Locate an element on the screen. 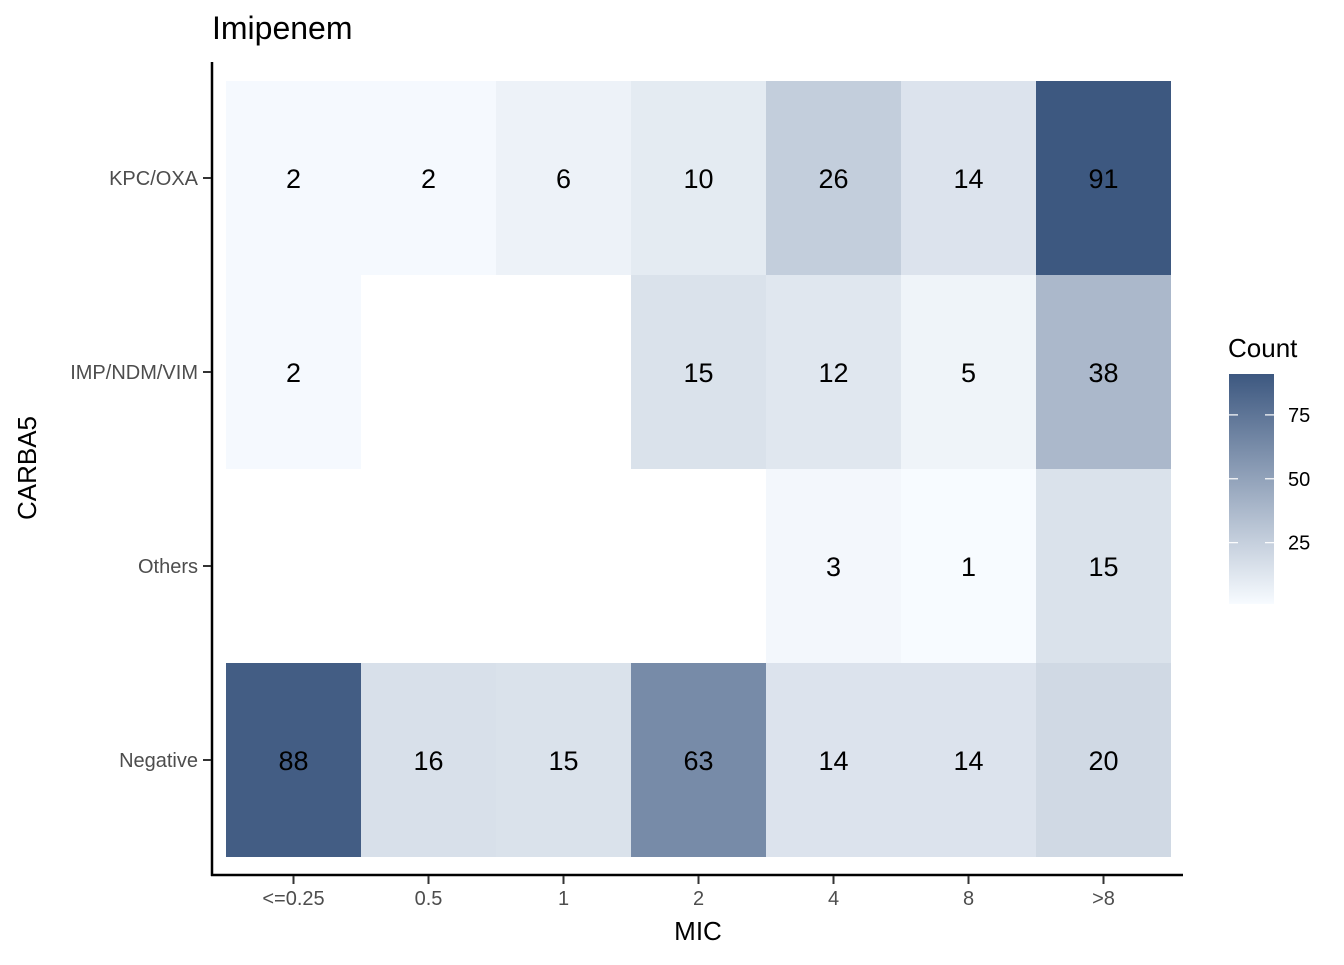  cell-value-label: 5 is located at coordinates (968, 373).